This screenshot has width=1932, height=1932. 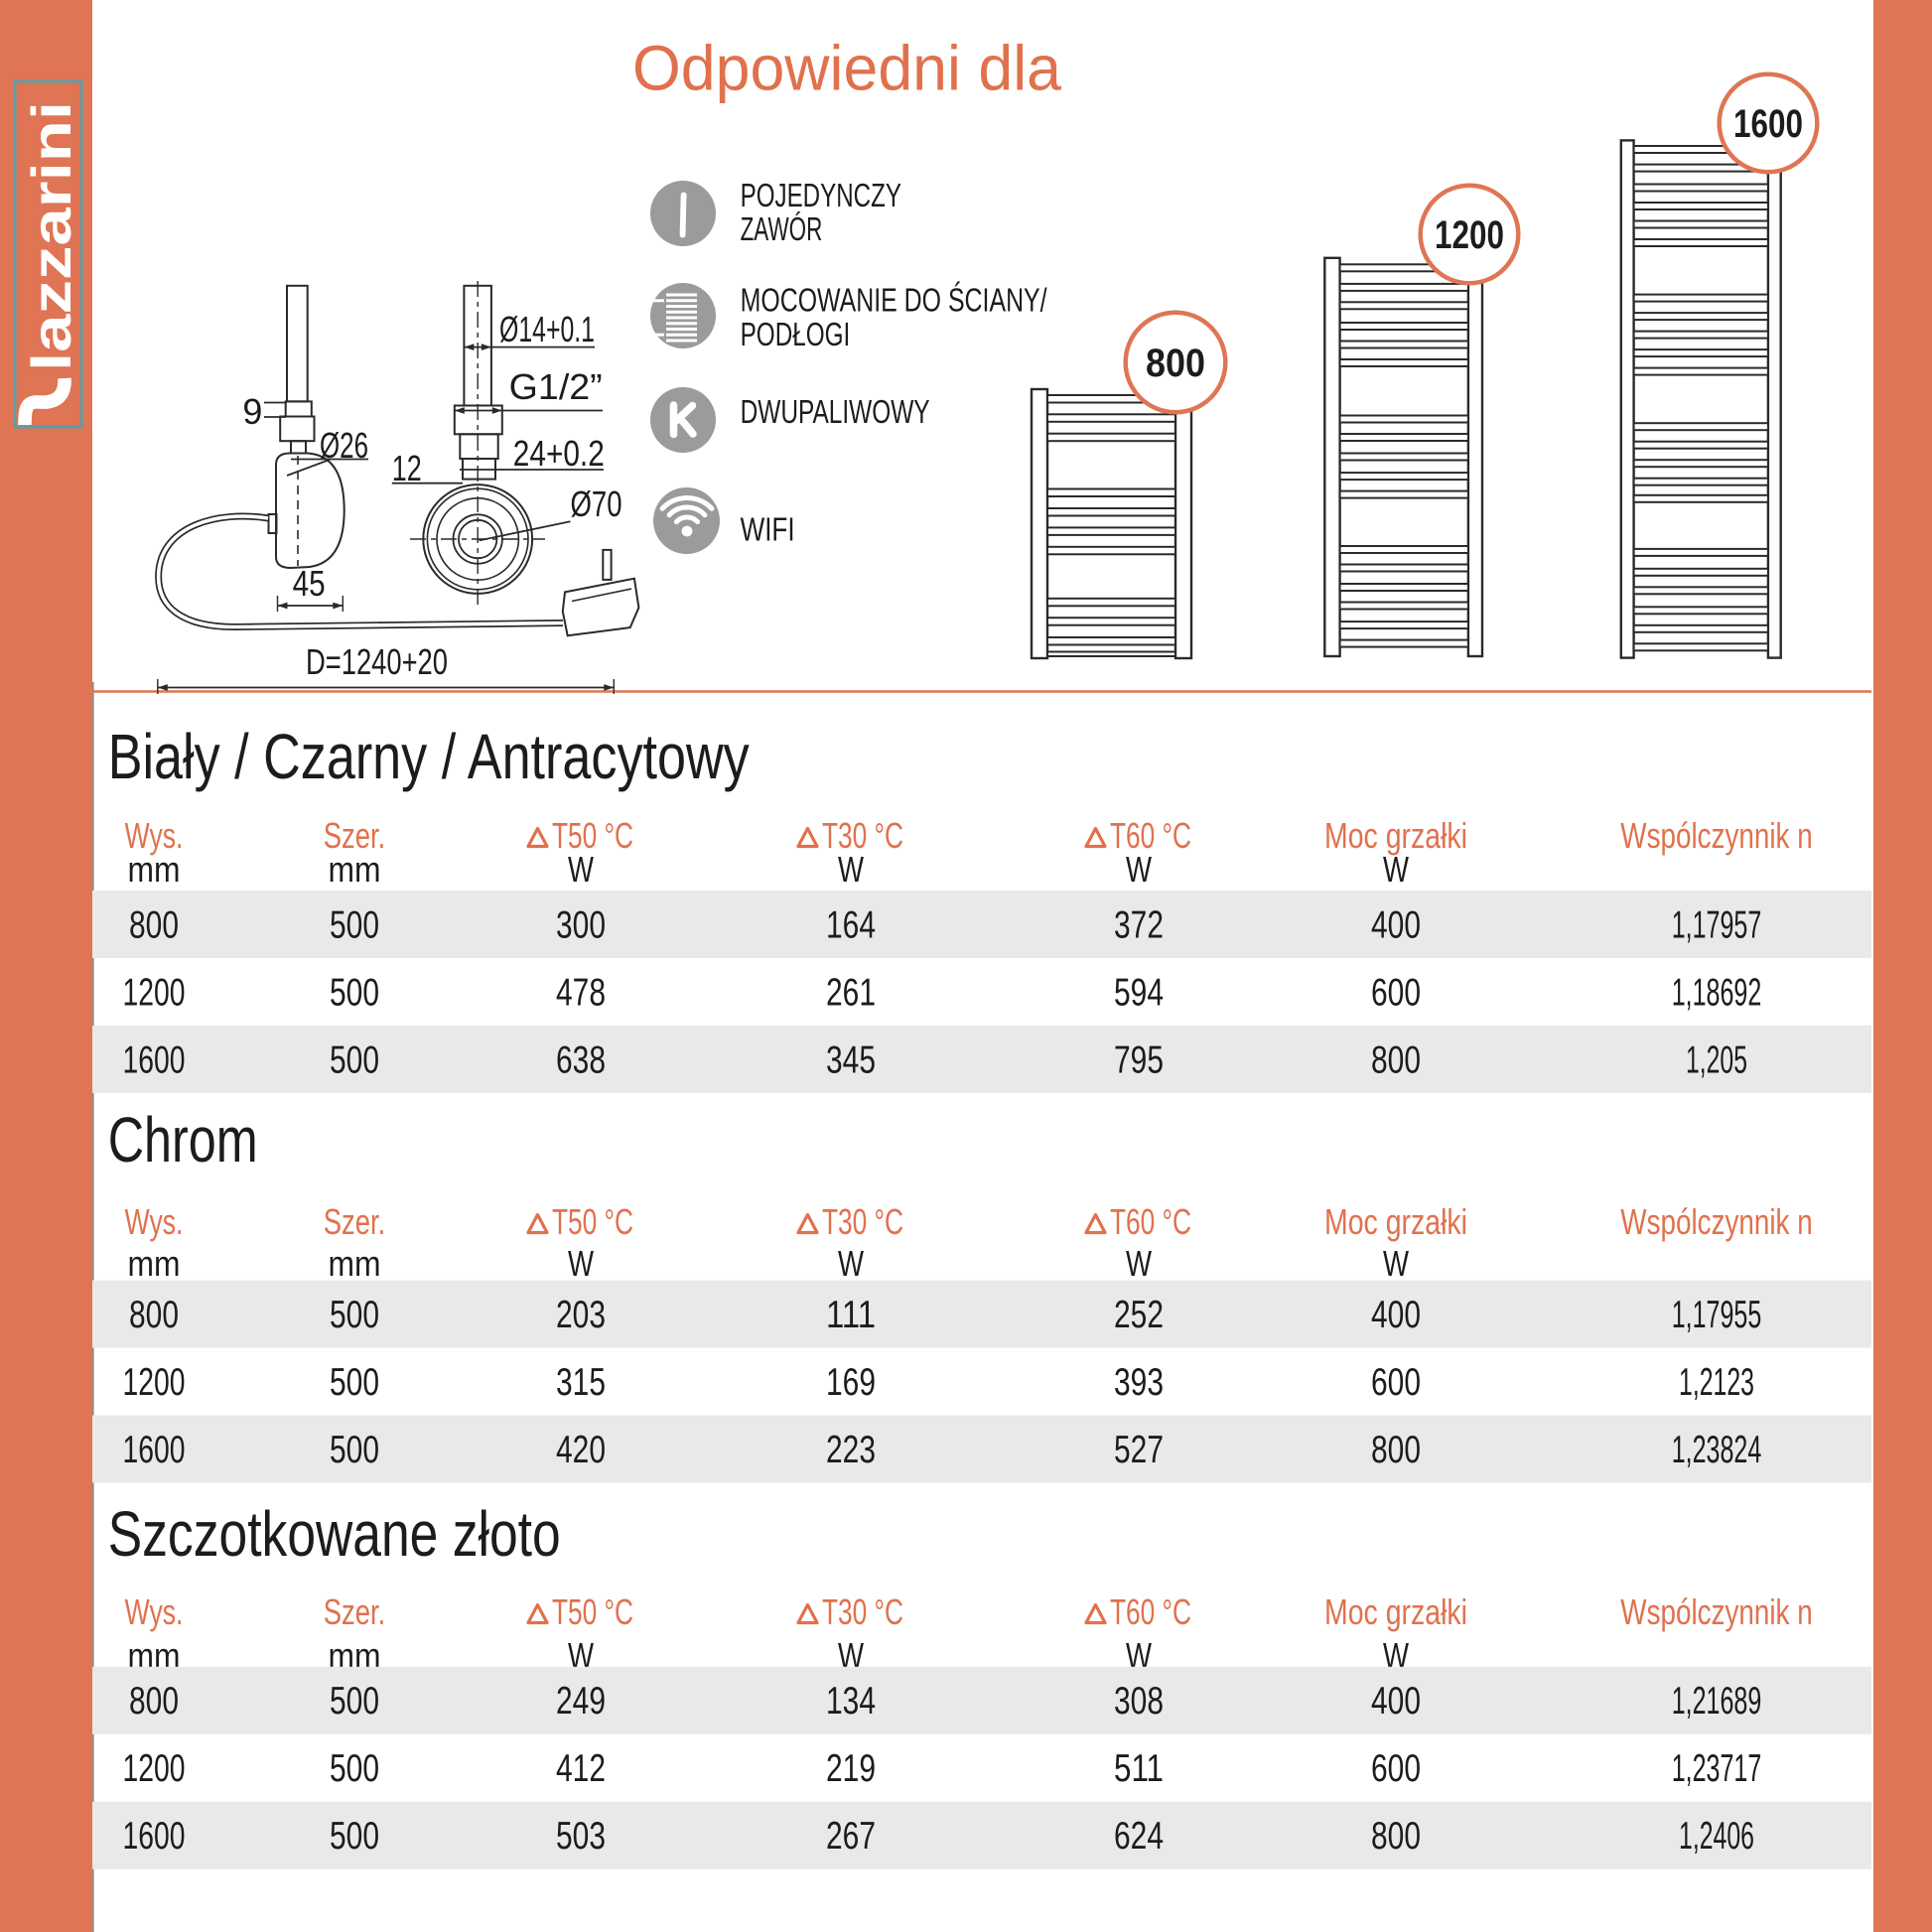 I want to click on svg-text: 372, so click(x=1139, y=925).